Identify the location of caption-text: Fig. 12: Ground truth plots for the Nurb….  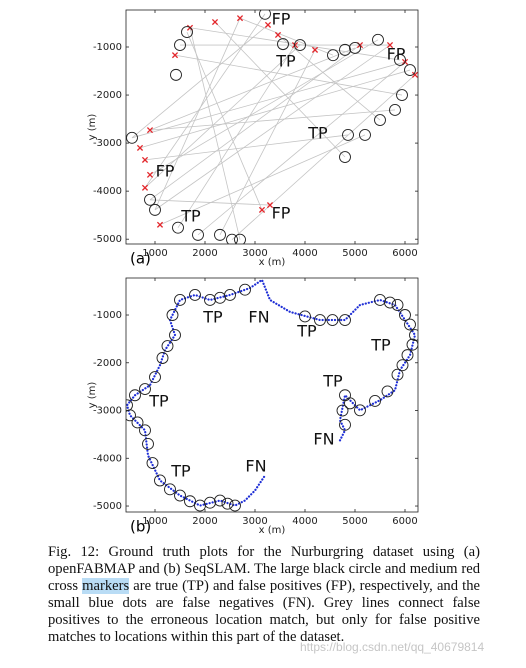
(264, 569).